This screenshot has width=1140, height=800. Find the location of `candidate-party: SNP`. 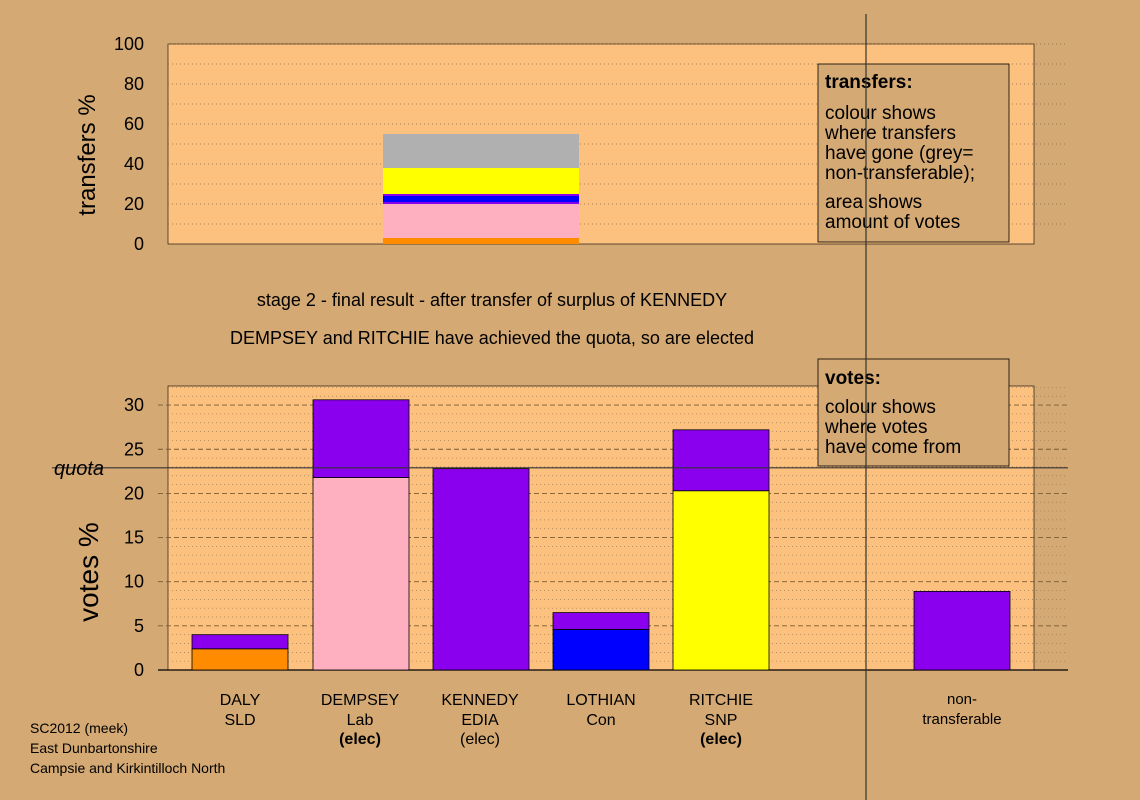

candidate-party: SNP is located at coordinates (721, 720).